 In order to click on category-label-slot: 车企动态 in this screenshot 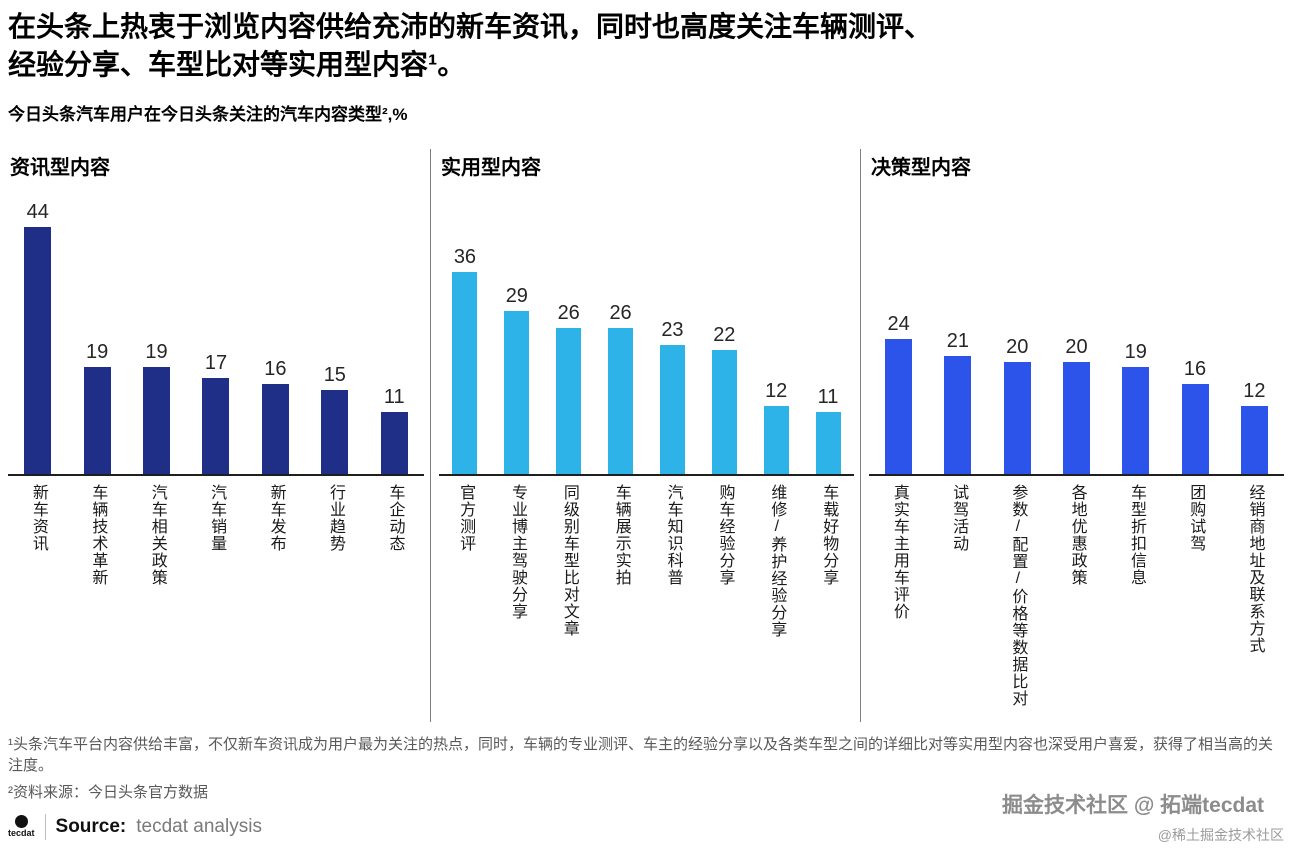, I will do `click(394, 603)`.